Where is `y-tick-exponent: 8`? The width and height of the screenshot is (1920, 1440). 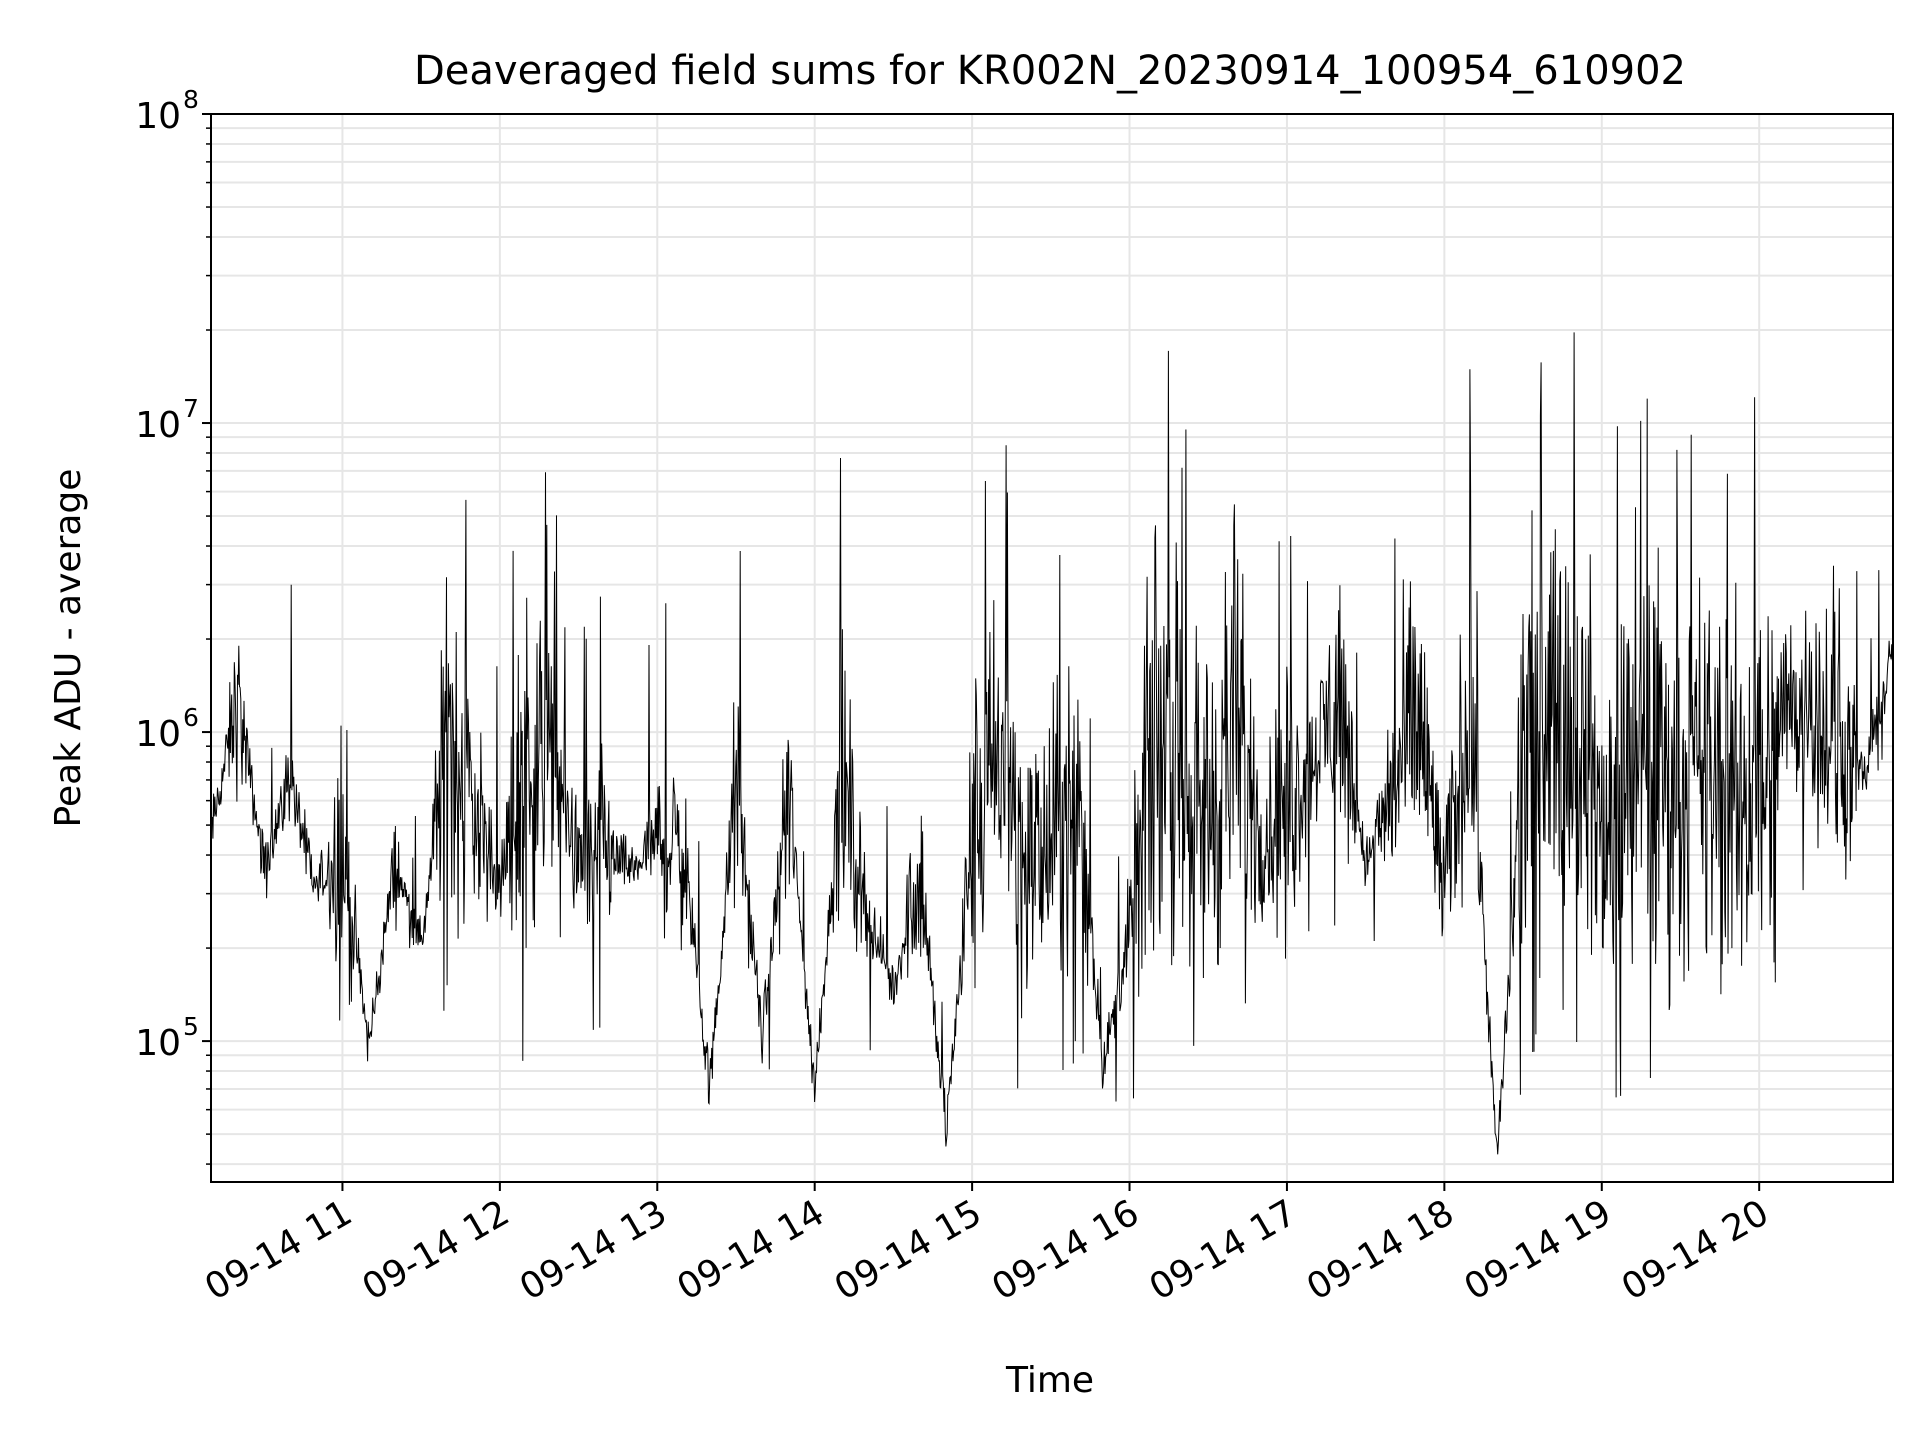 y-tick-exponent: 8 is located at coordinates (191, 99).